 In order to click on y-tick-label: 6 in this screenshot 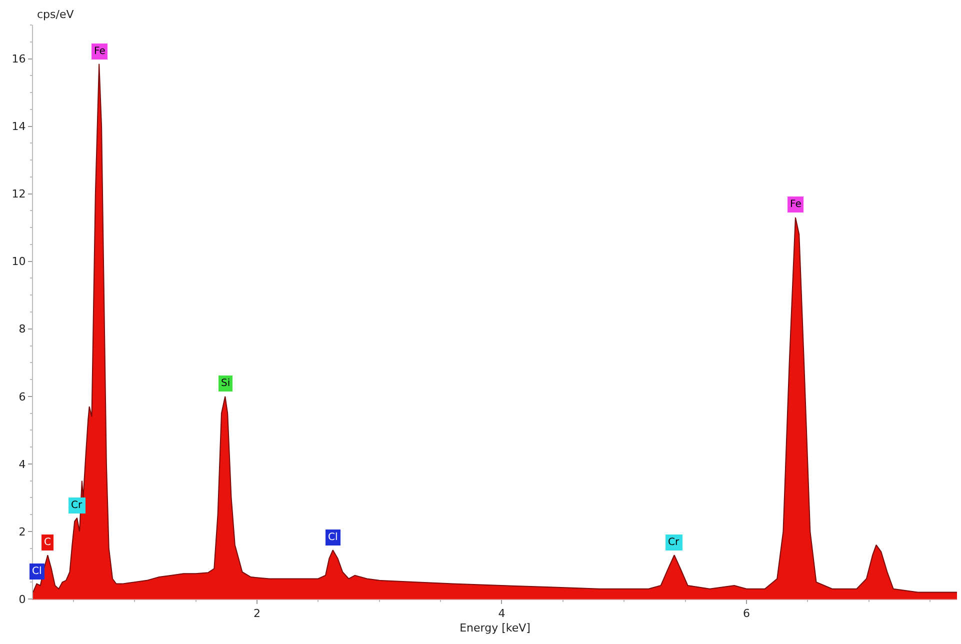, I will do `click(22, 397)`.